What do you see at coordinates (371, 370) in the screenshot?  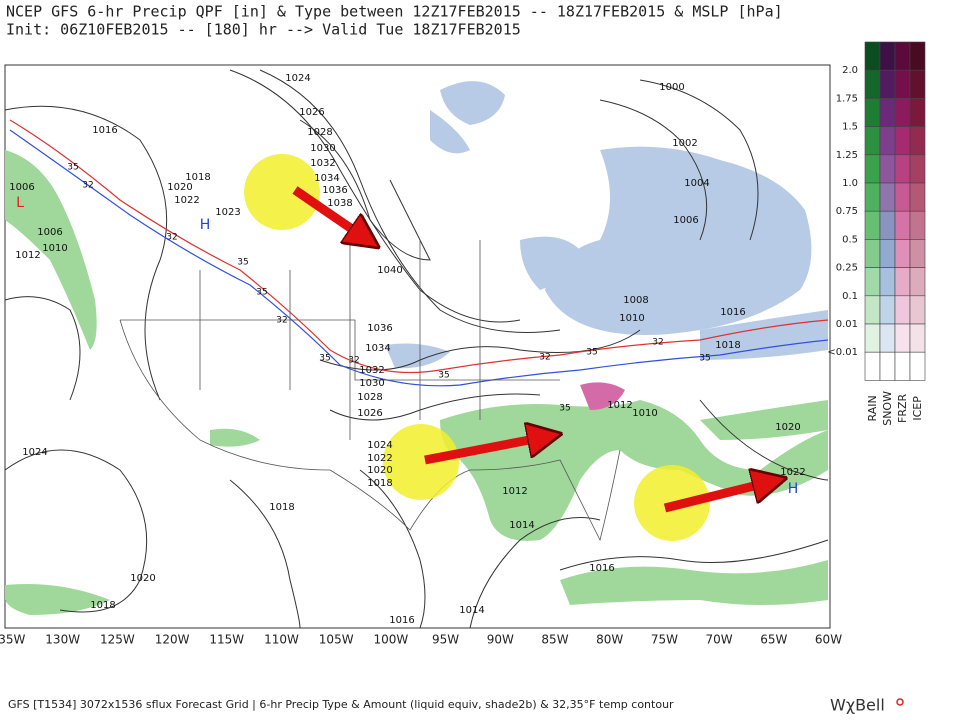 I see `isobar-label: 1032` at bounding box center [371, 370].